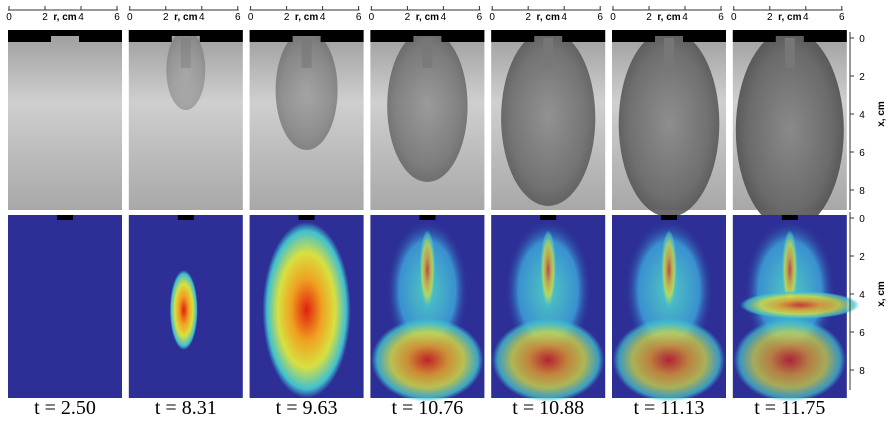 The image size is (892, 425). I want to click on time-label: t = 9.63, so click(307, 408).